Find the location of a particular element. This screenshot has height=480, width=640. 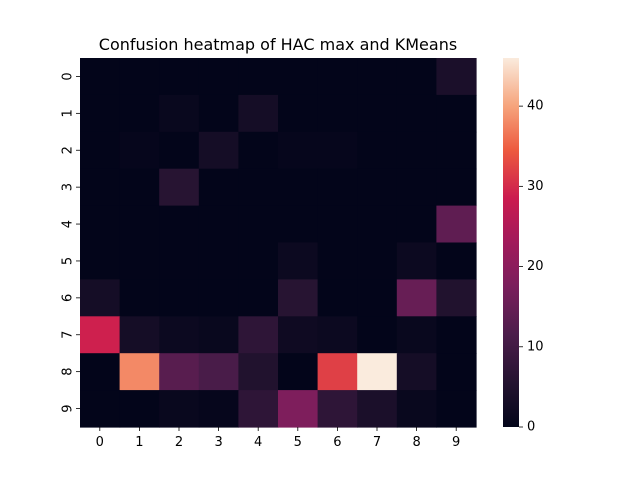

y-tick-label: 2 is located at coordinates (68, 150).